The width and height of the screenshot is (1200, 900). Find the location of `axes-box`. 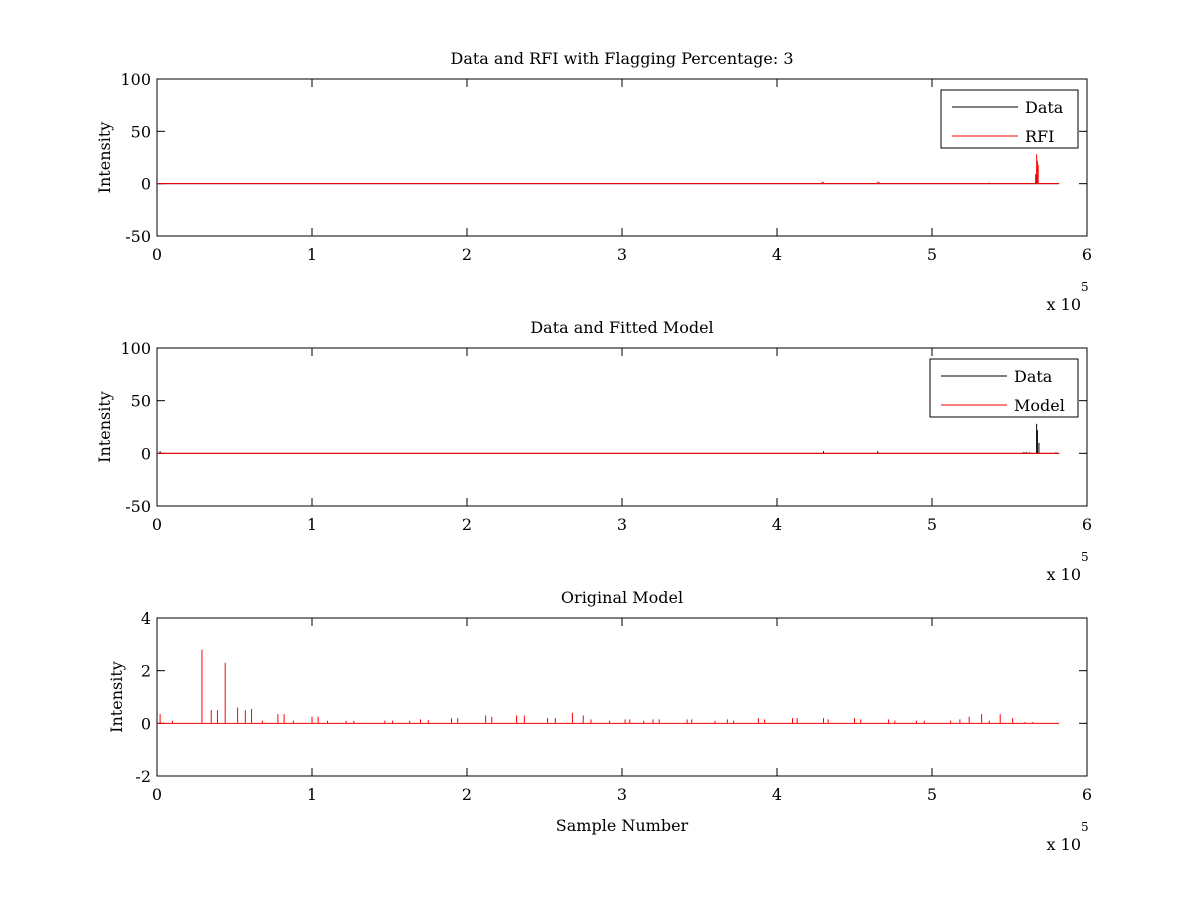

axes-box is located at coordinates (622, 697).